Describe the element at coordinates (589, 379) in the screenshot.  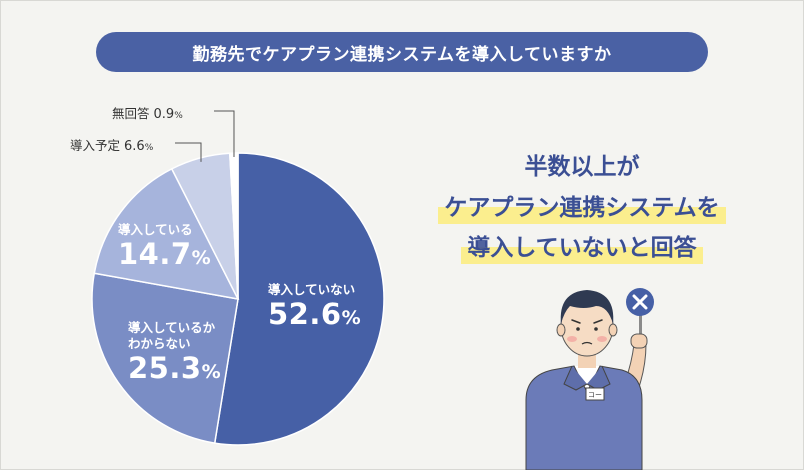
I see `worried-worker-illustration: コー` at that location.